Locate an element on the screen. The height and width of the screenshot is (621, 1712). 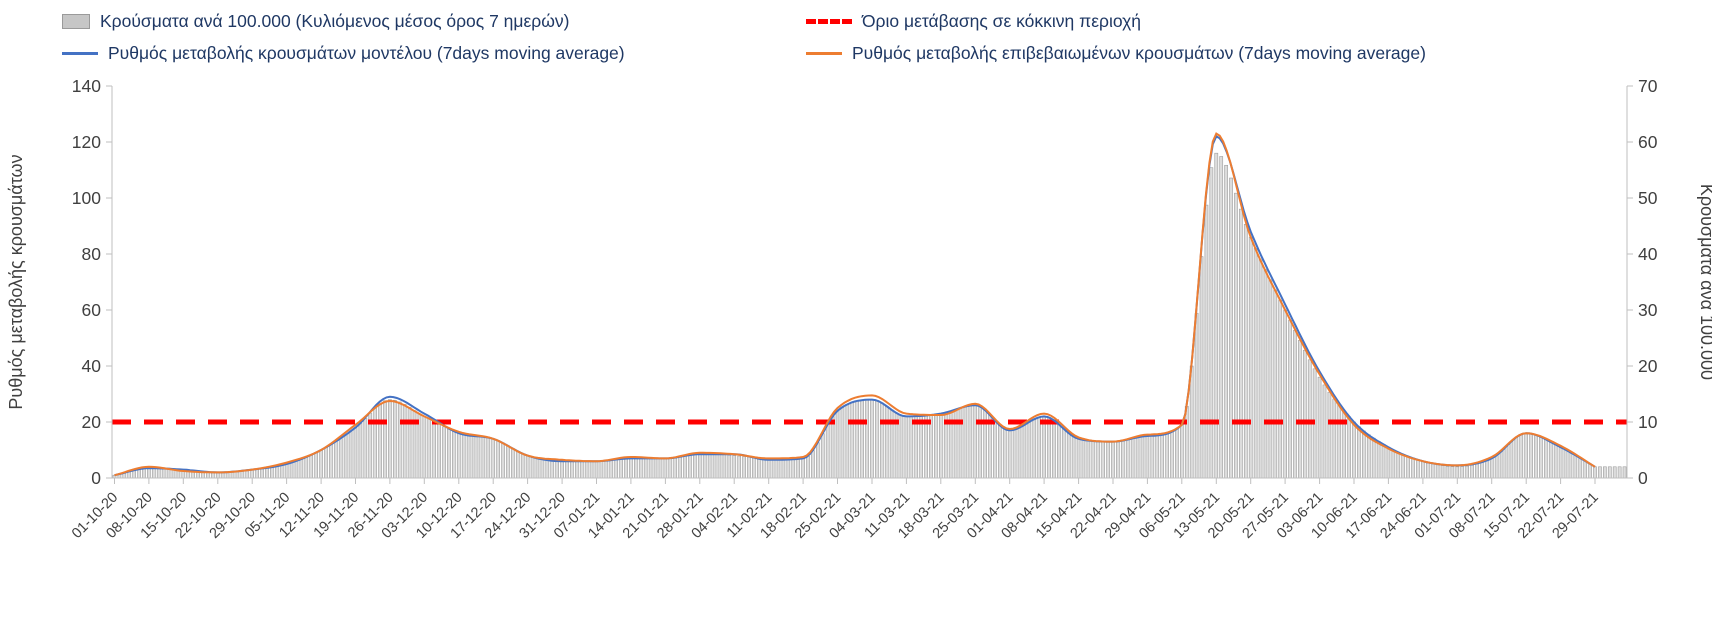
svg-text: 120 is located at coordinates (86, 142).